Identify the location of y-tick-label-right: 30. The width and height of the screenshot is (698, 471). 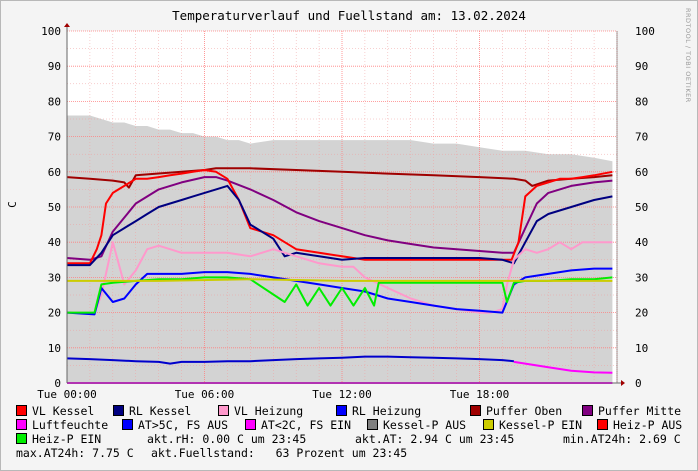
(641, 277).